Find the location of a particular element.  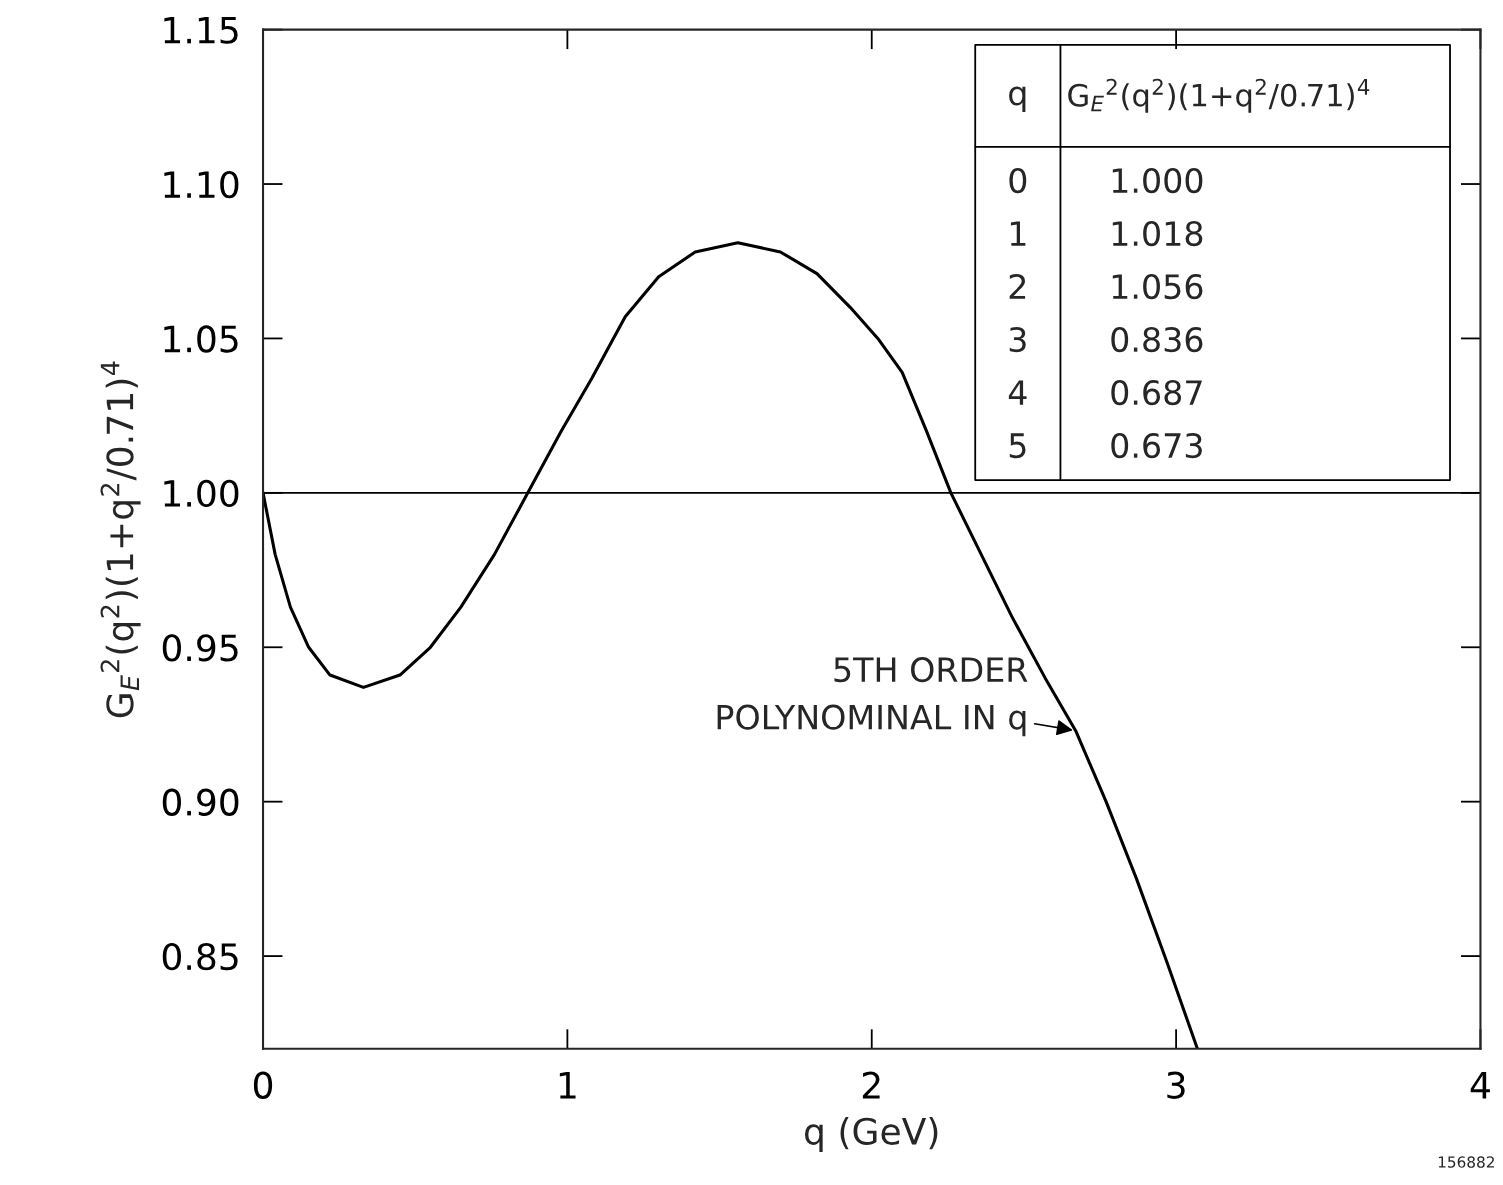

y-tick-label: 0.85 is located at coordinates (200, 957).